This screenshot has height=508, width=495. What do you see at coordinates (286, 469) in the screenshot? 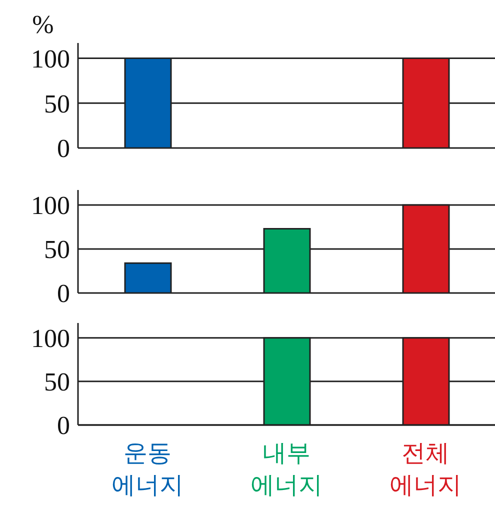
I see `x-tick-label: 내부 에너지` at bounding box center [286, 469].